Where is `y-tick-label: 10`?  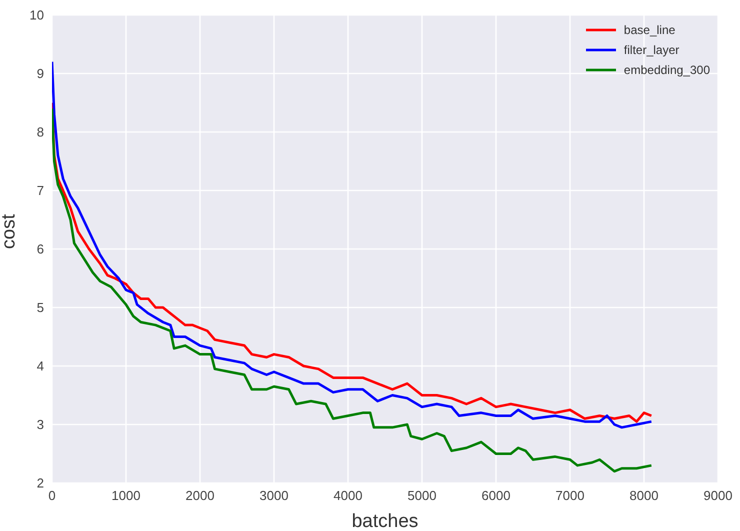 y-tick-label: 10 is located at coordinates (37, 15).